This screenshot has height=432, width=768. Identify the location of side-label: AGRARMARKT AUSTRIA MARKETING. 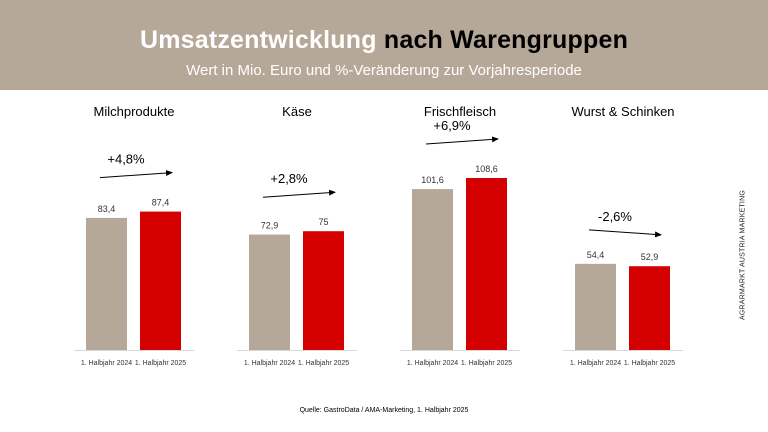
(743, 255).